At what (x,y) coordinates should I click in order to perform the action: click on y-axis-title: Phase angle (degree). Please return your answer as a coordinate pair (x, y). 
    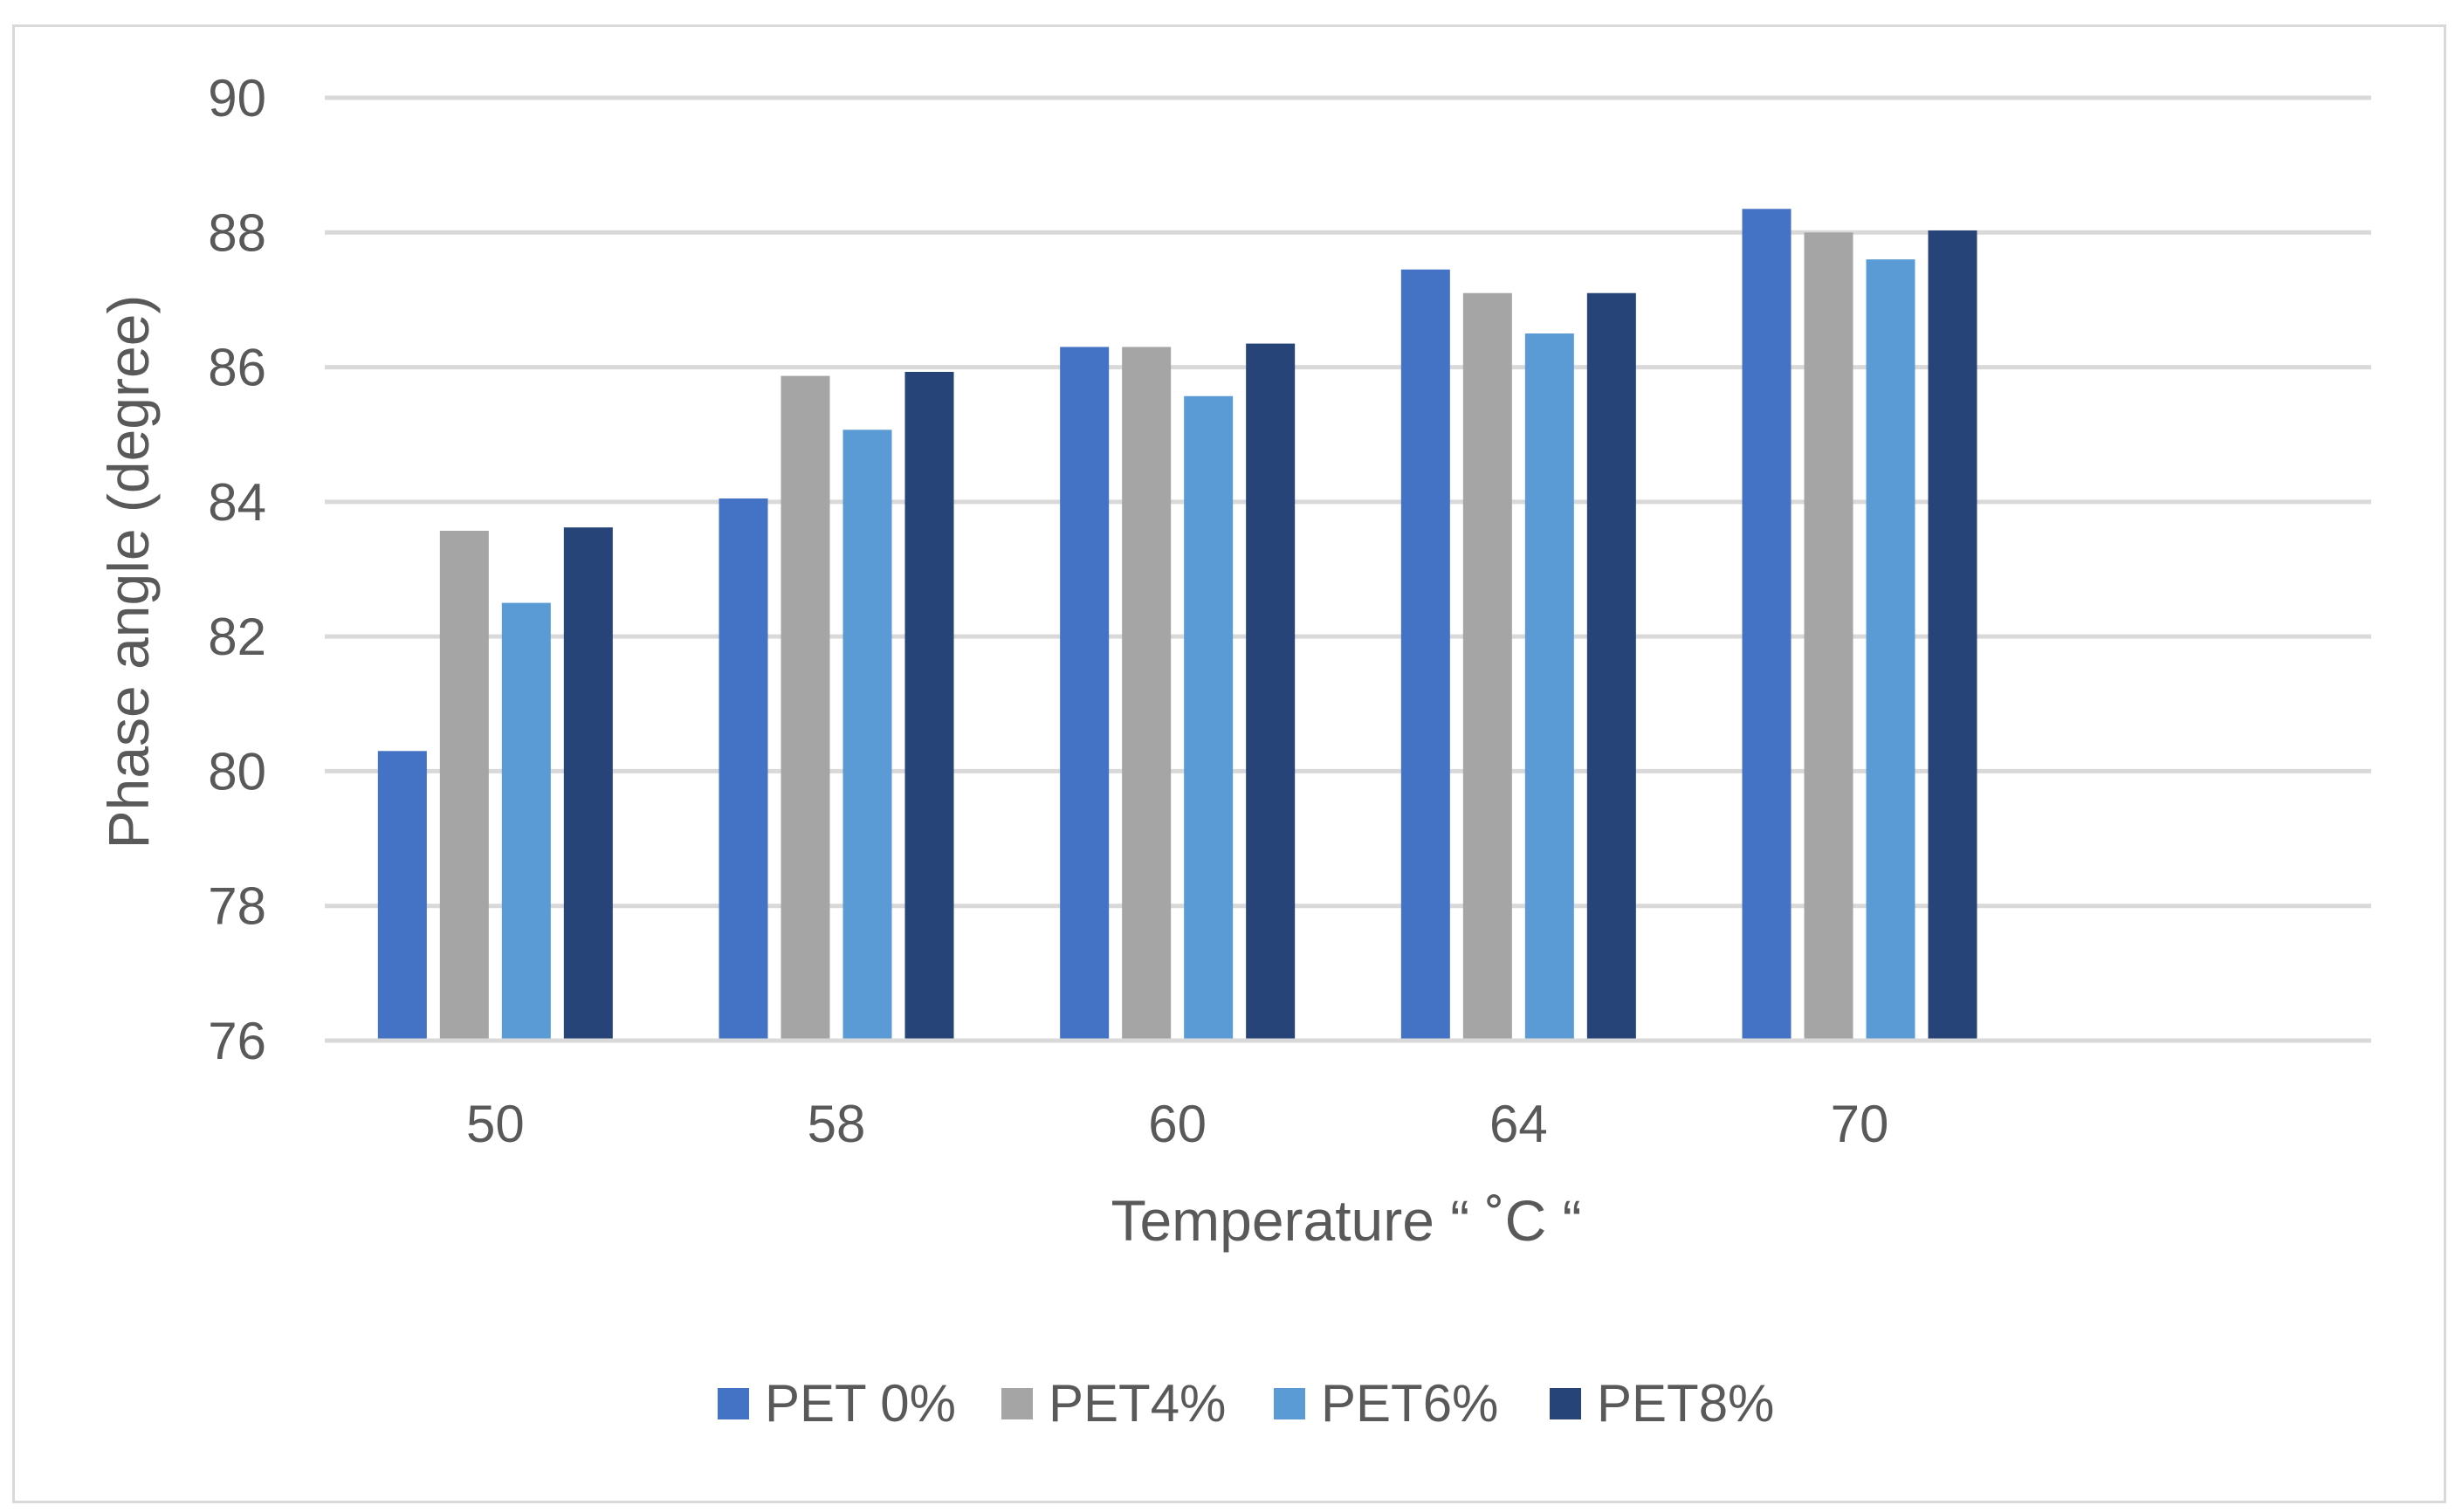
    Looking at the image, I should click on (128, 572).